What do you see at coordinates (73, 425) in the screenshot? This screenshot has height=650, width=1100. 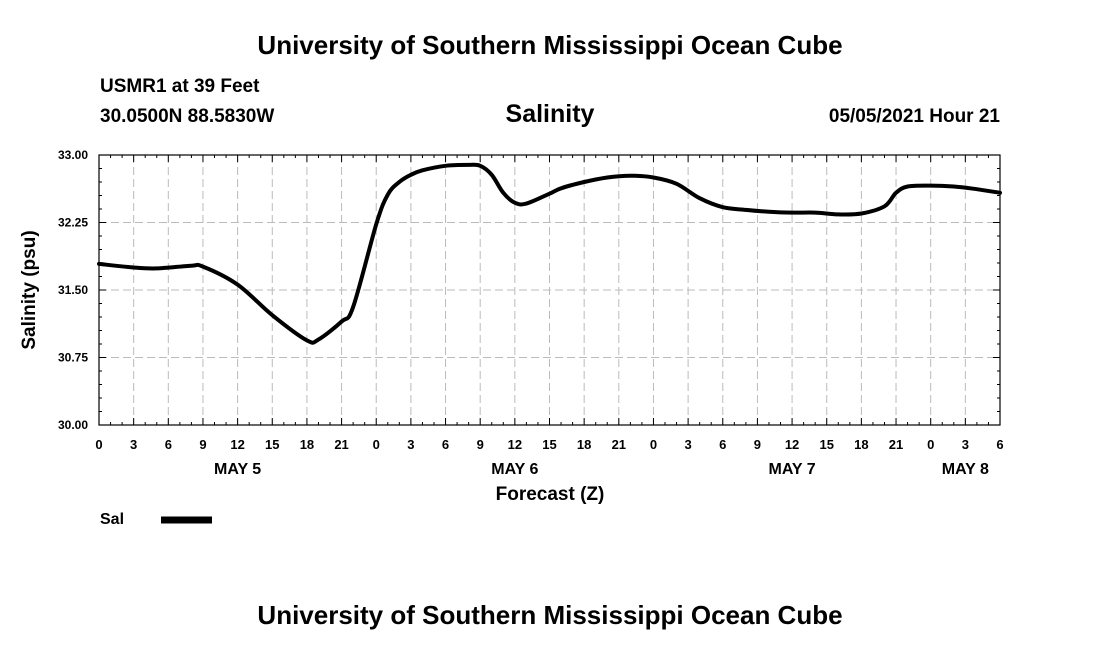 I see `y-tick-label: 30.00` at bounding box center [73, 425].